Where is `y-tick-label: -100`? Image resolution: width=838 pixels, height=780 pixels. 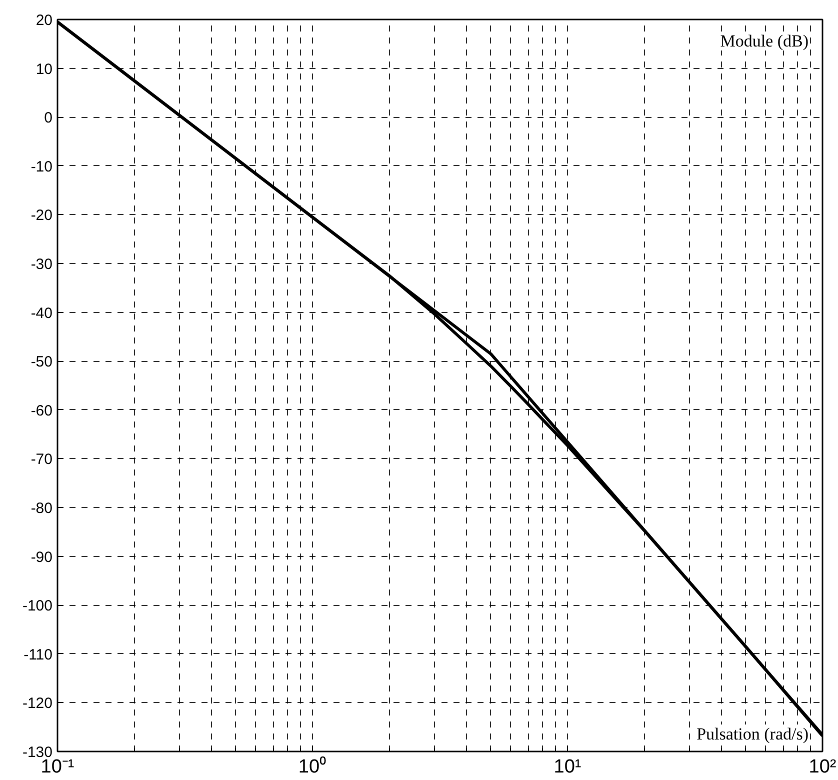 y-tick-label: -100 is located at coordinates (37, 606).